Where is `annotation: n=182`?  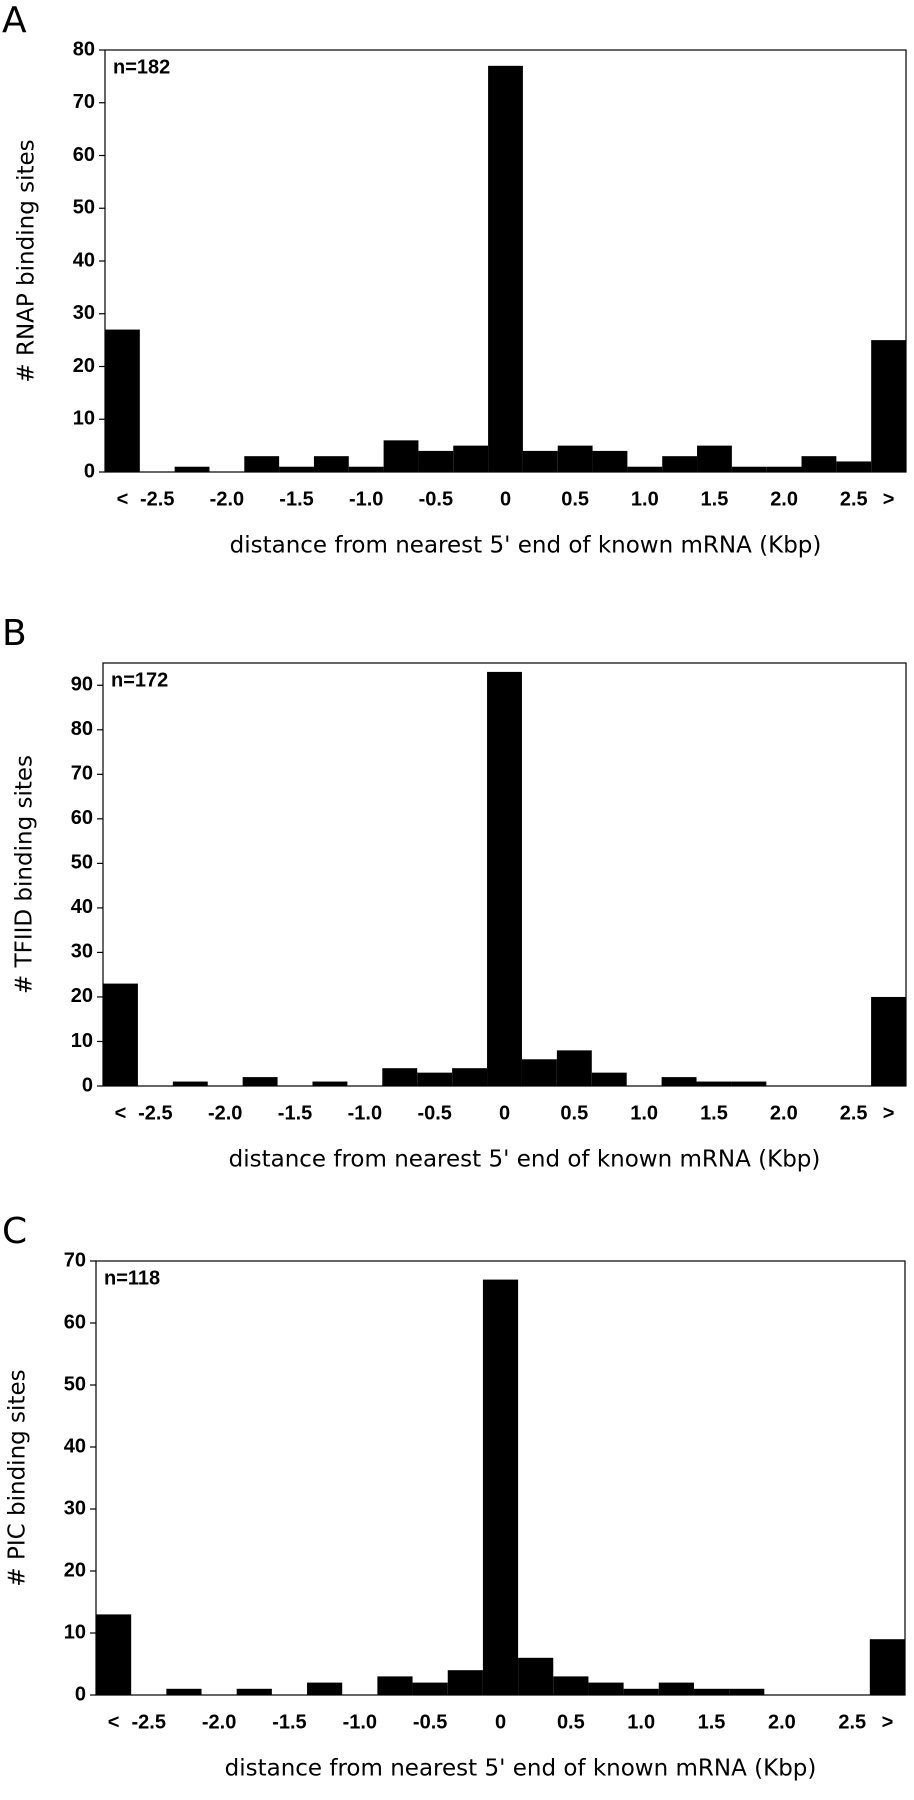 annotation: n=182 is located at coordinates (141, 67).